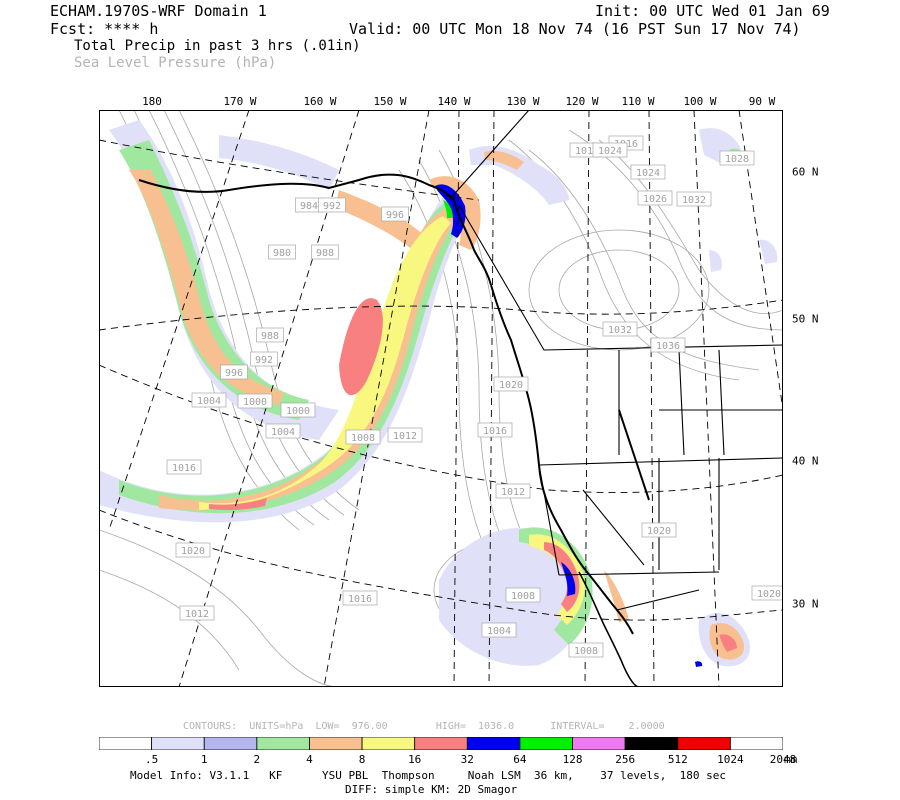  What do you see at coordinates (712, 11) in the screenshot?
I see `init-time: Init: 00 UTC Wed 01 Jan 69` at bounding box center [712, 11].